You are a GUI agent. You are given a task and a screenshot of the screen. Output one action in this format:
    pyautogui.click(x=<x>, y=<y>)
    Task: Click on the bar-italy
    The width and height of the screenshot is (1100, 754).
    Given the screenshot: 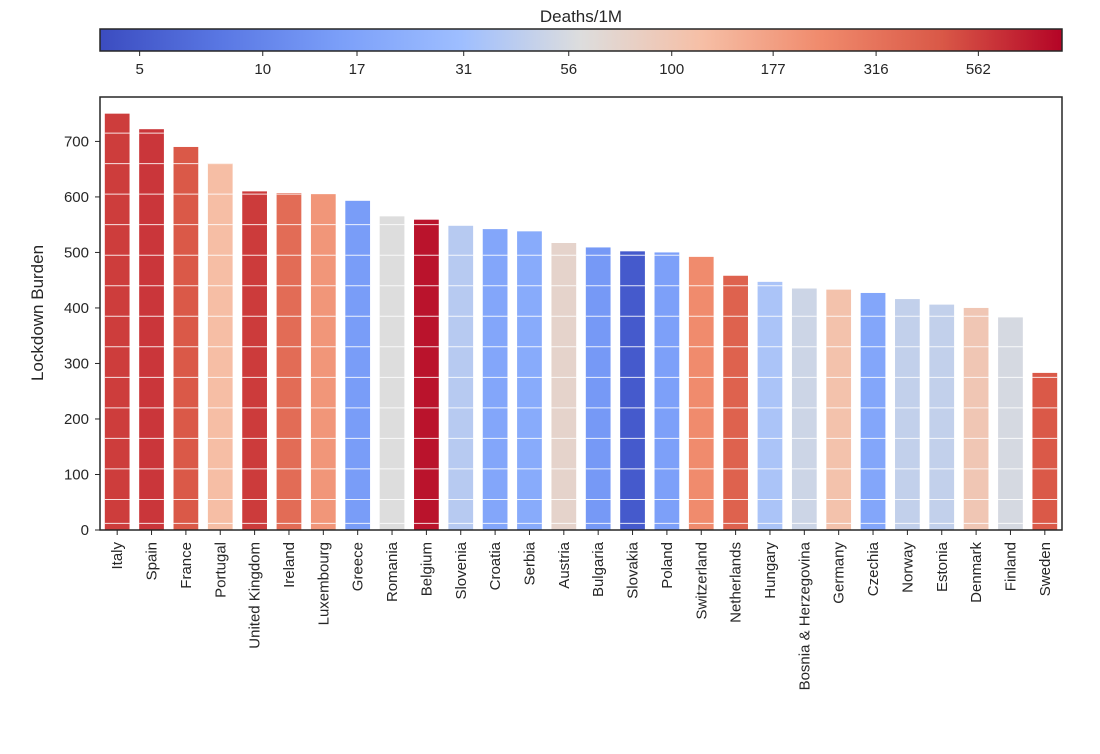 What is the action you would take?
    pyautogui.click(x=117, y=322)
    